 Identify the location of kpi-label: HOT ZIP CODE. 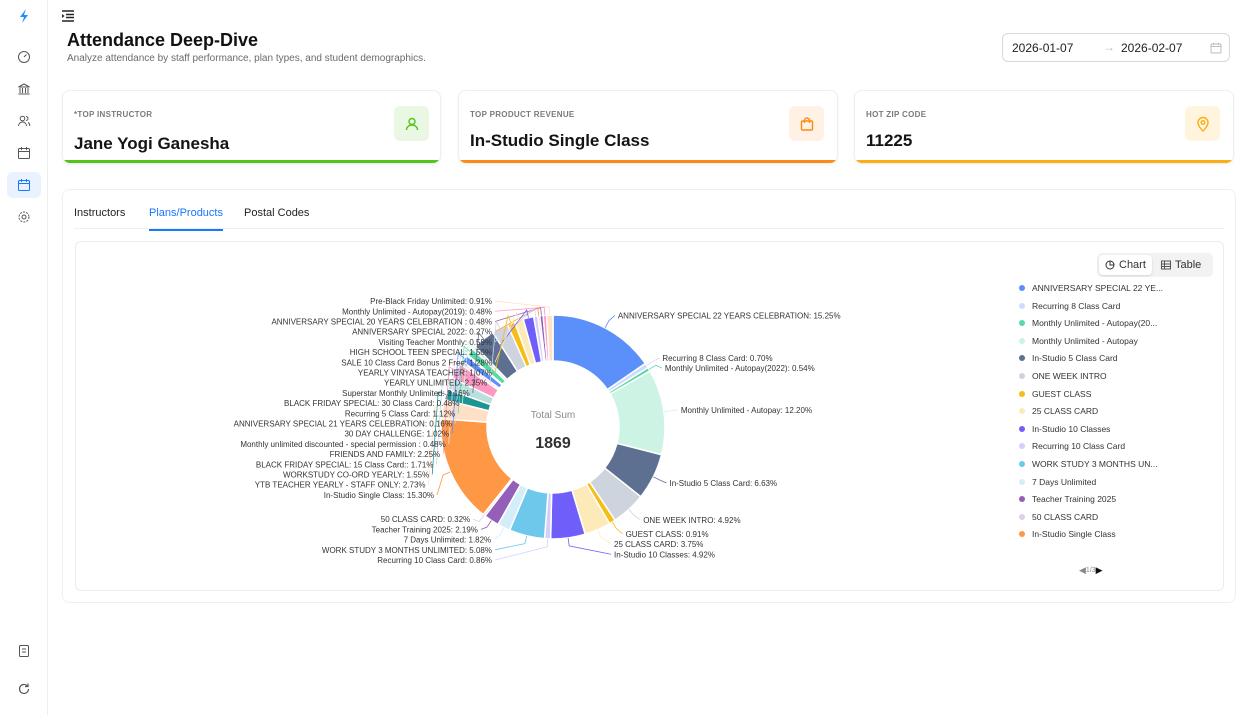
(896, 114).